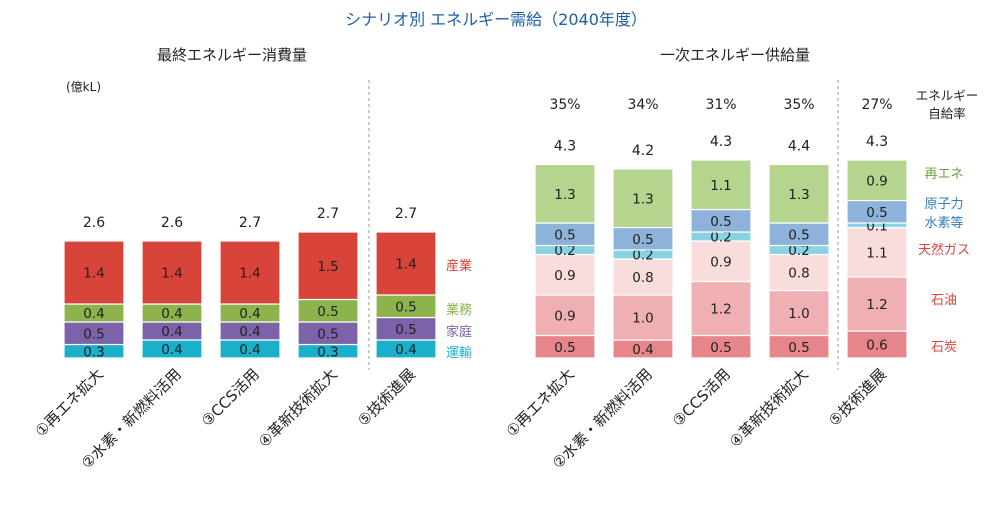 The height and width of the screenshot is (512, 992). Describe the element at coordinates (943, 204) in the screenshot. I see `legend-label: 原子力` at that location.